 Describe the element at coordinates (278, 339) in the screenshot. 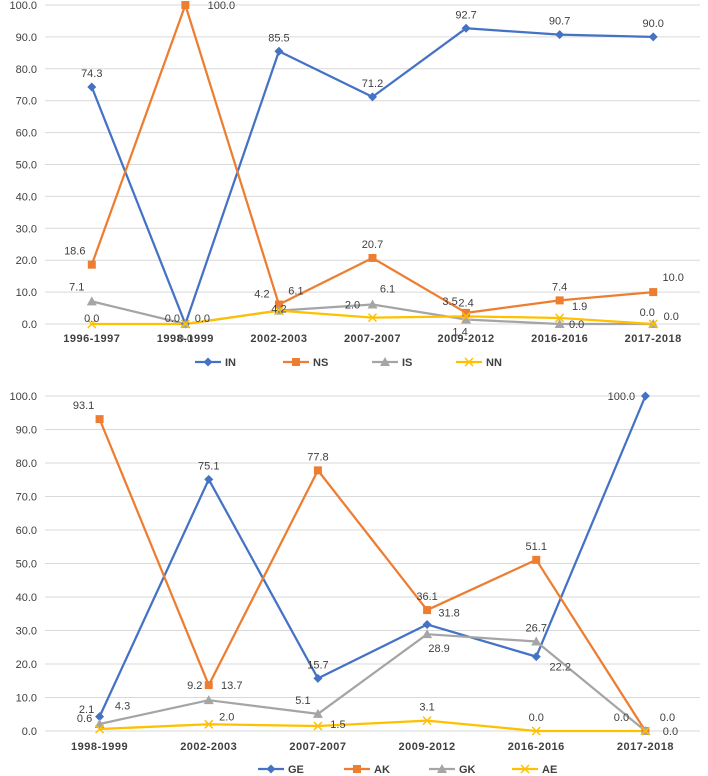

I see `x-tick-label: 2002-2003` at that location.